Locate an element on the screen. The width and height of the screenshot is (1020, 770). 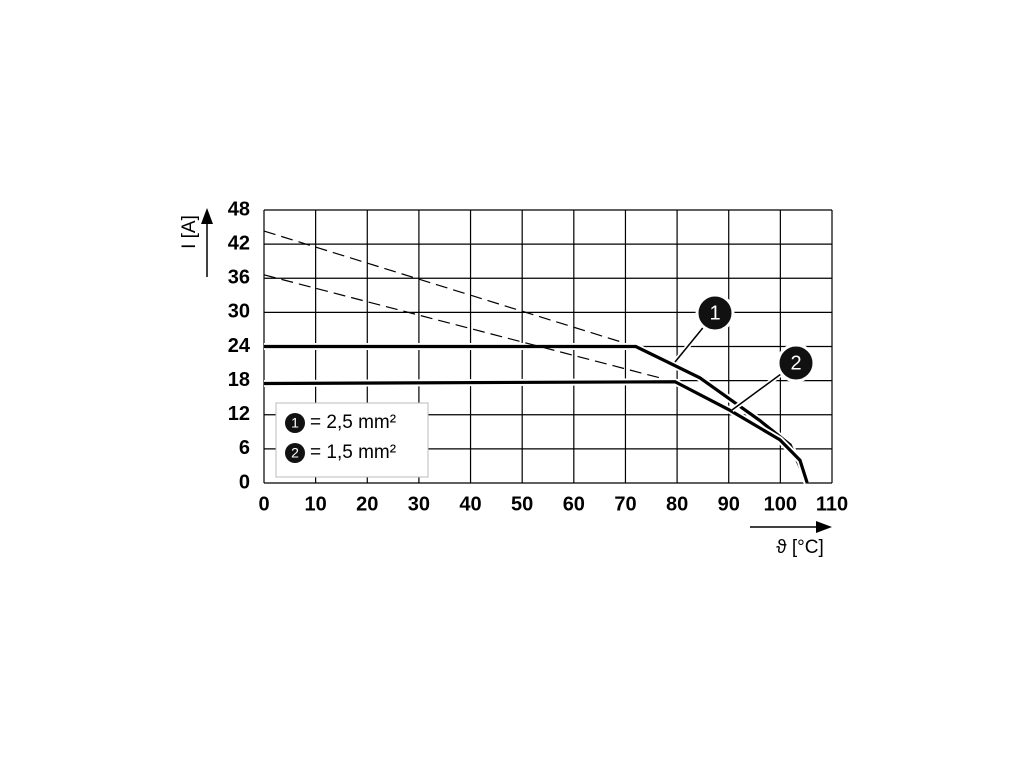
x-arrow-head is located at coordinates (824, 527).